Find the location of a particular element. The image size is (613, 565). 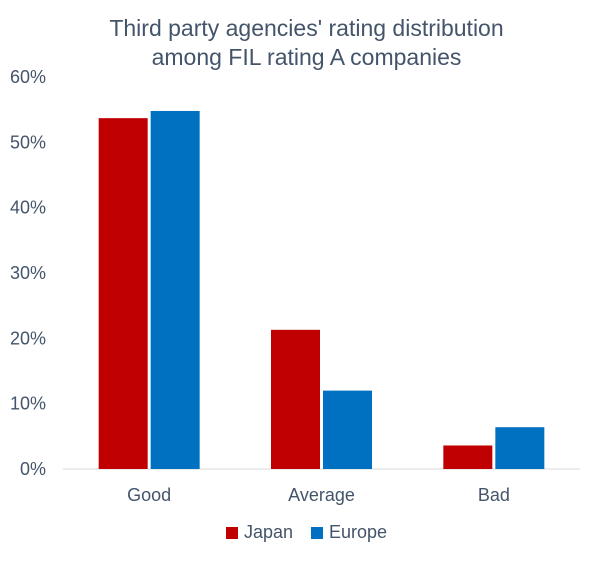

bar-japan-good is located at coordinates (123, 293).